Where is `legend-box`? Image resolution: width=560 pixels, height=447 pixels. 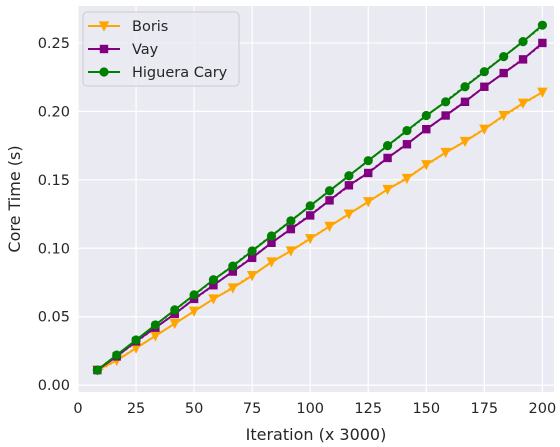 legend-box is located at coordinates (161, 49).